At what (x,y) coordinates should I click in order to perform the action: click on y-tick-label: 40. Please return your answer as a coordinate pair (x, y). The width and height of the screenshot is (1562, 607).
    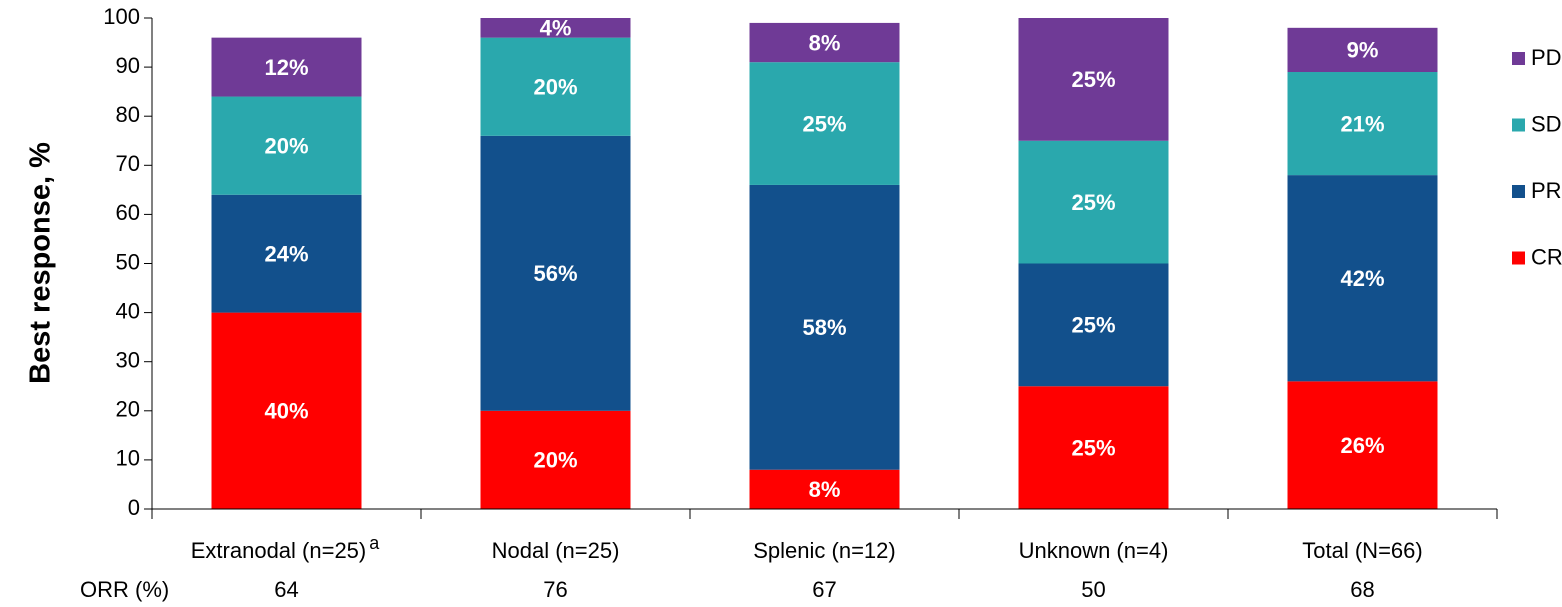
    Looking at the image, I should click on (128, 310).